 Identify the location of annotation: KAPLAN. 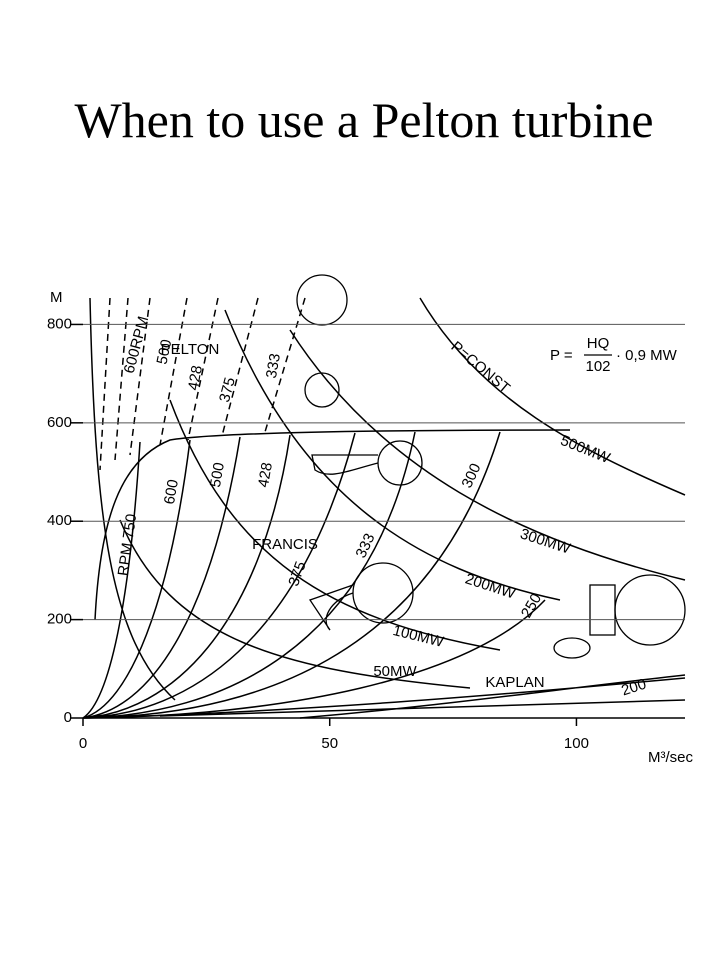
(514, 682).